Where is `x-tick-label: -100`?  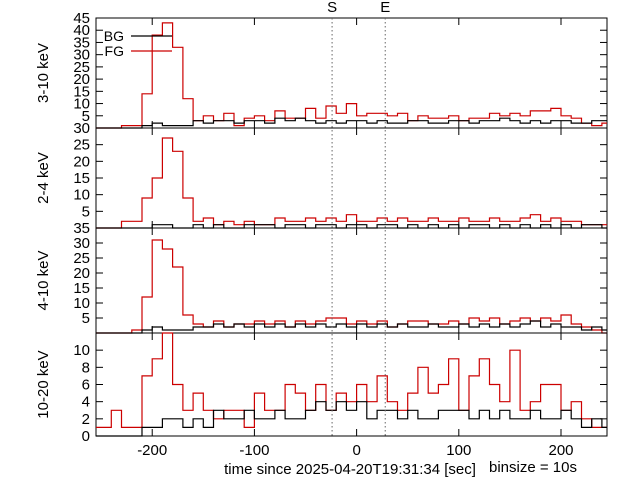 x-tick-label: -100 is located at coordinates (254, 450).